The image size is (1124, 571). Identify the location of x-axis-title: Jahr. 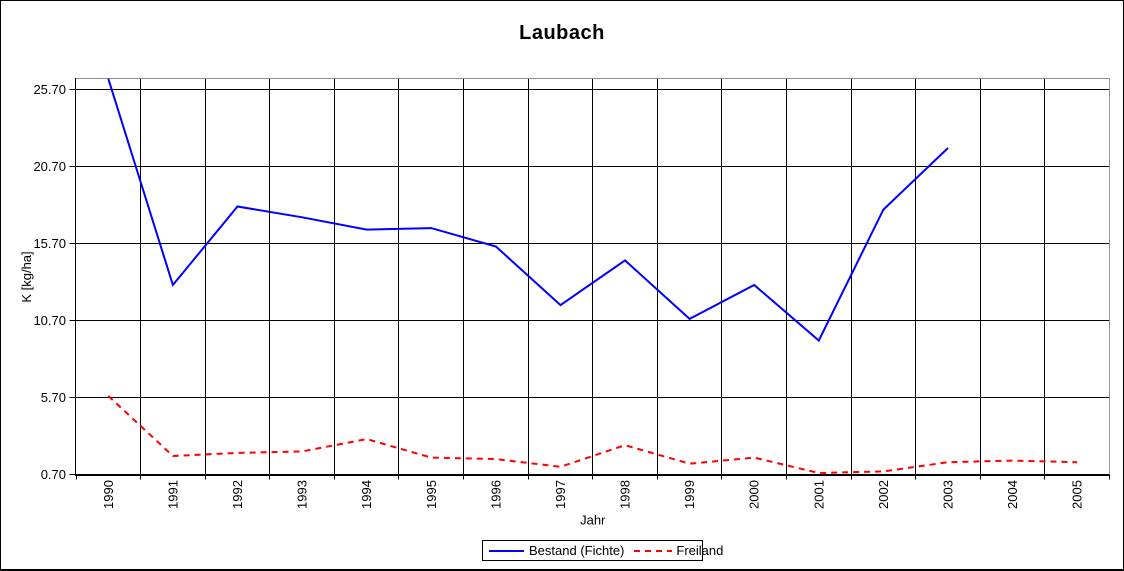
(593, 520).